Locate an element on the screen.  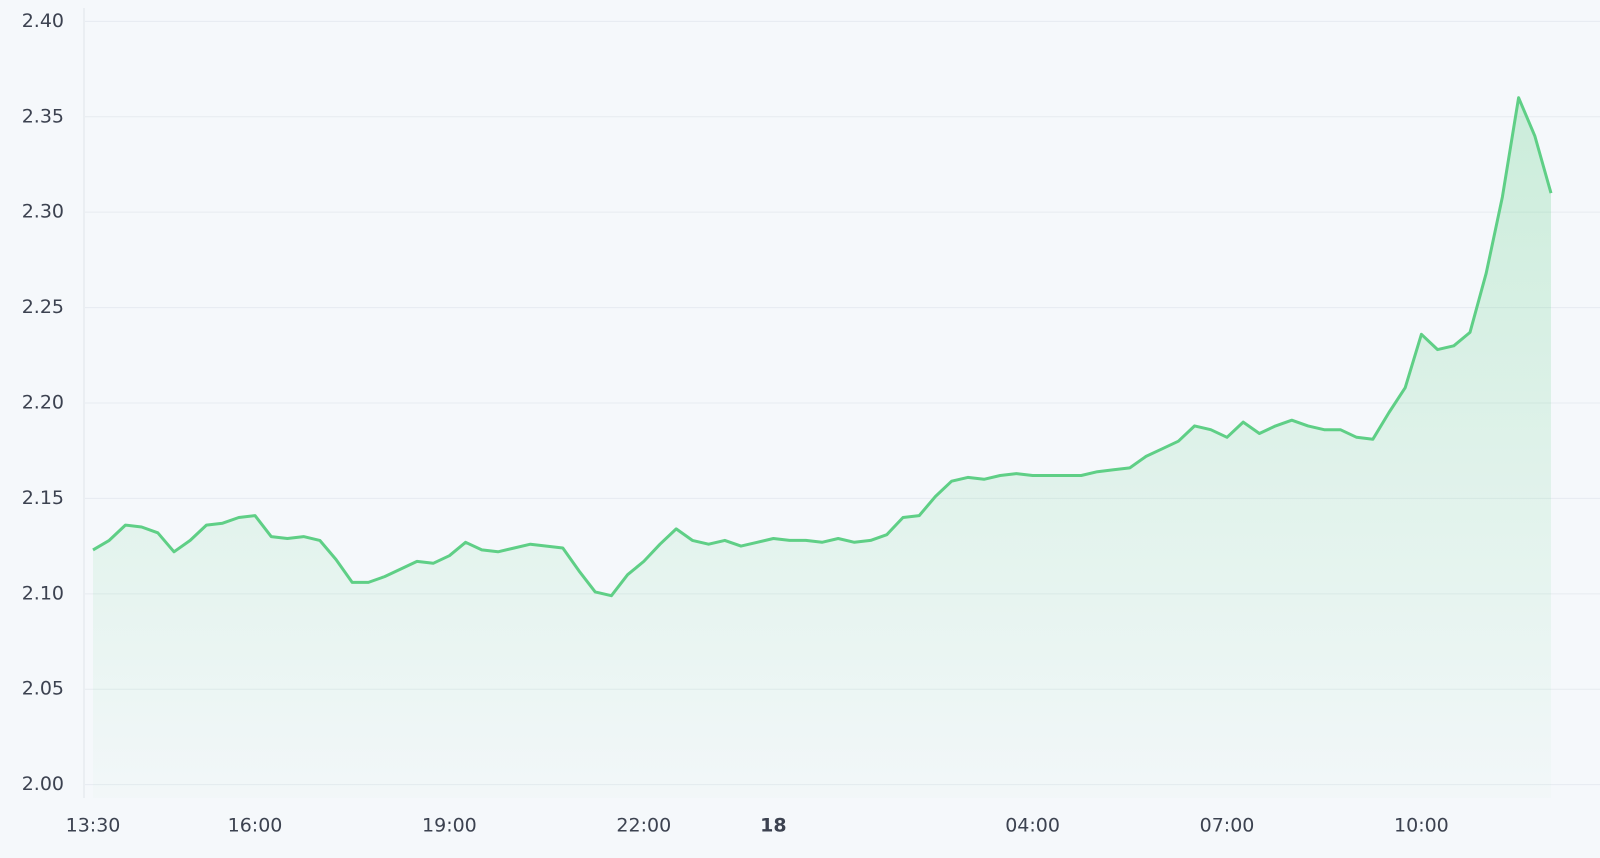
y-tick-label: 2.10 is located at coordinates (43, 593).